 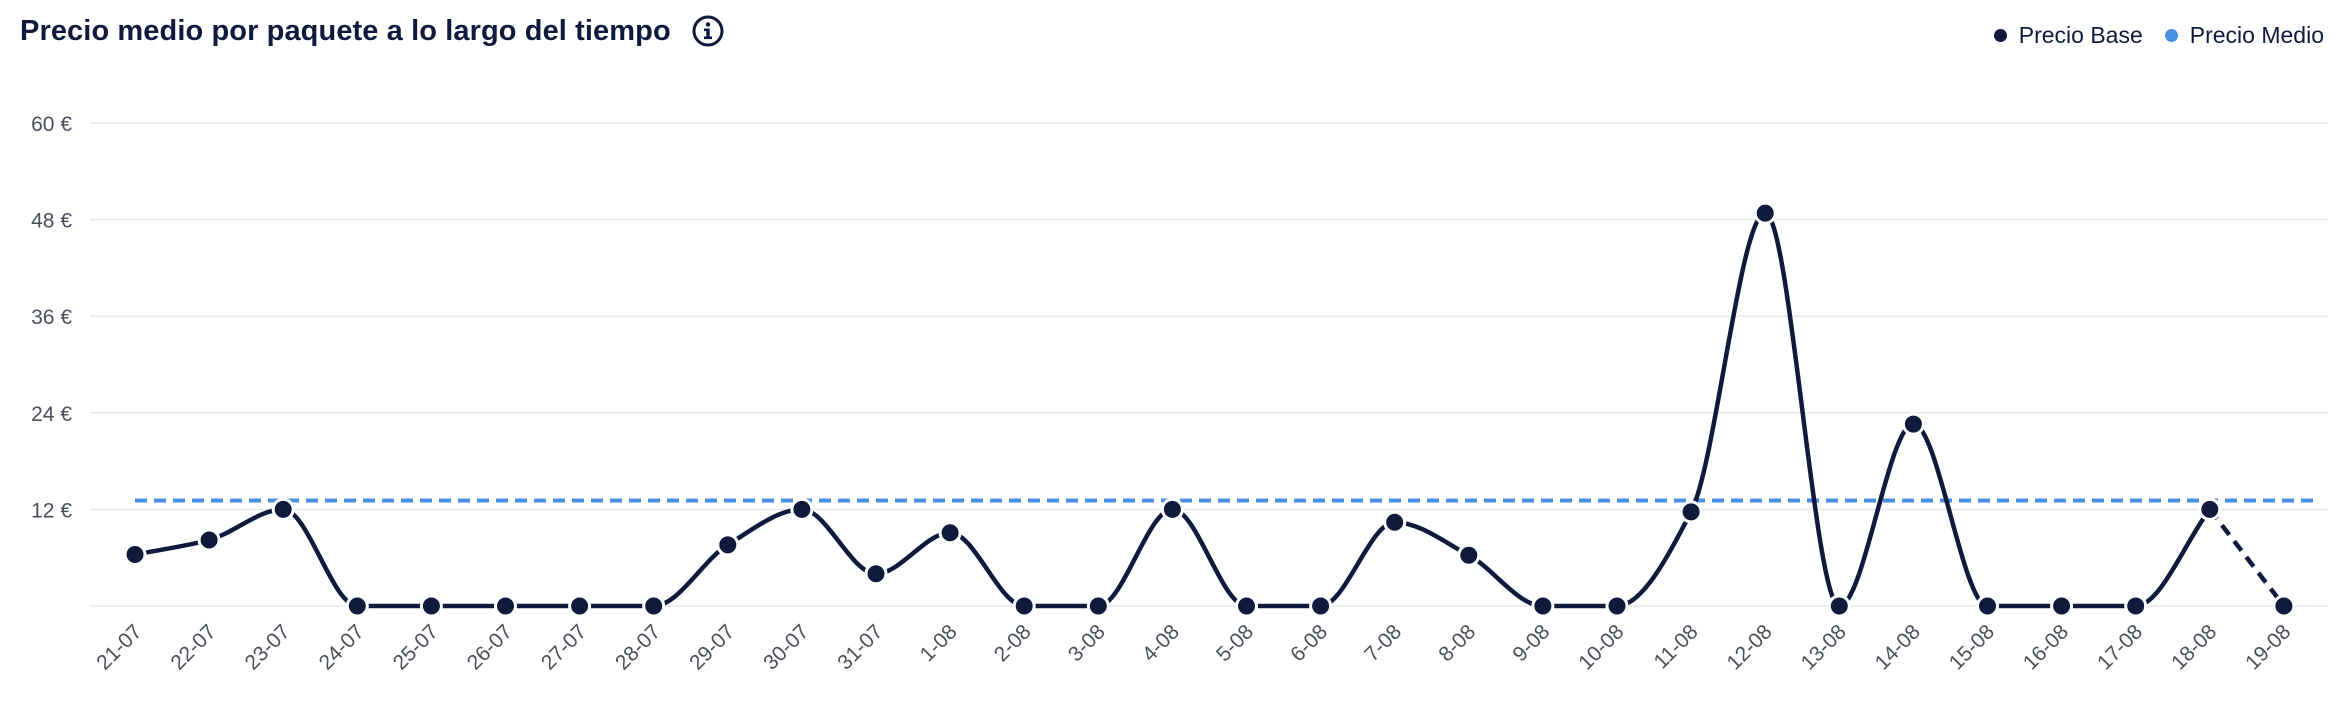 What do you see at coordinates (2046, 647) in the screenshot?
I see `x-tick-label: 16-08` at bounding box center [2046, 647].